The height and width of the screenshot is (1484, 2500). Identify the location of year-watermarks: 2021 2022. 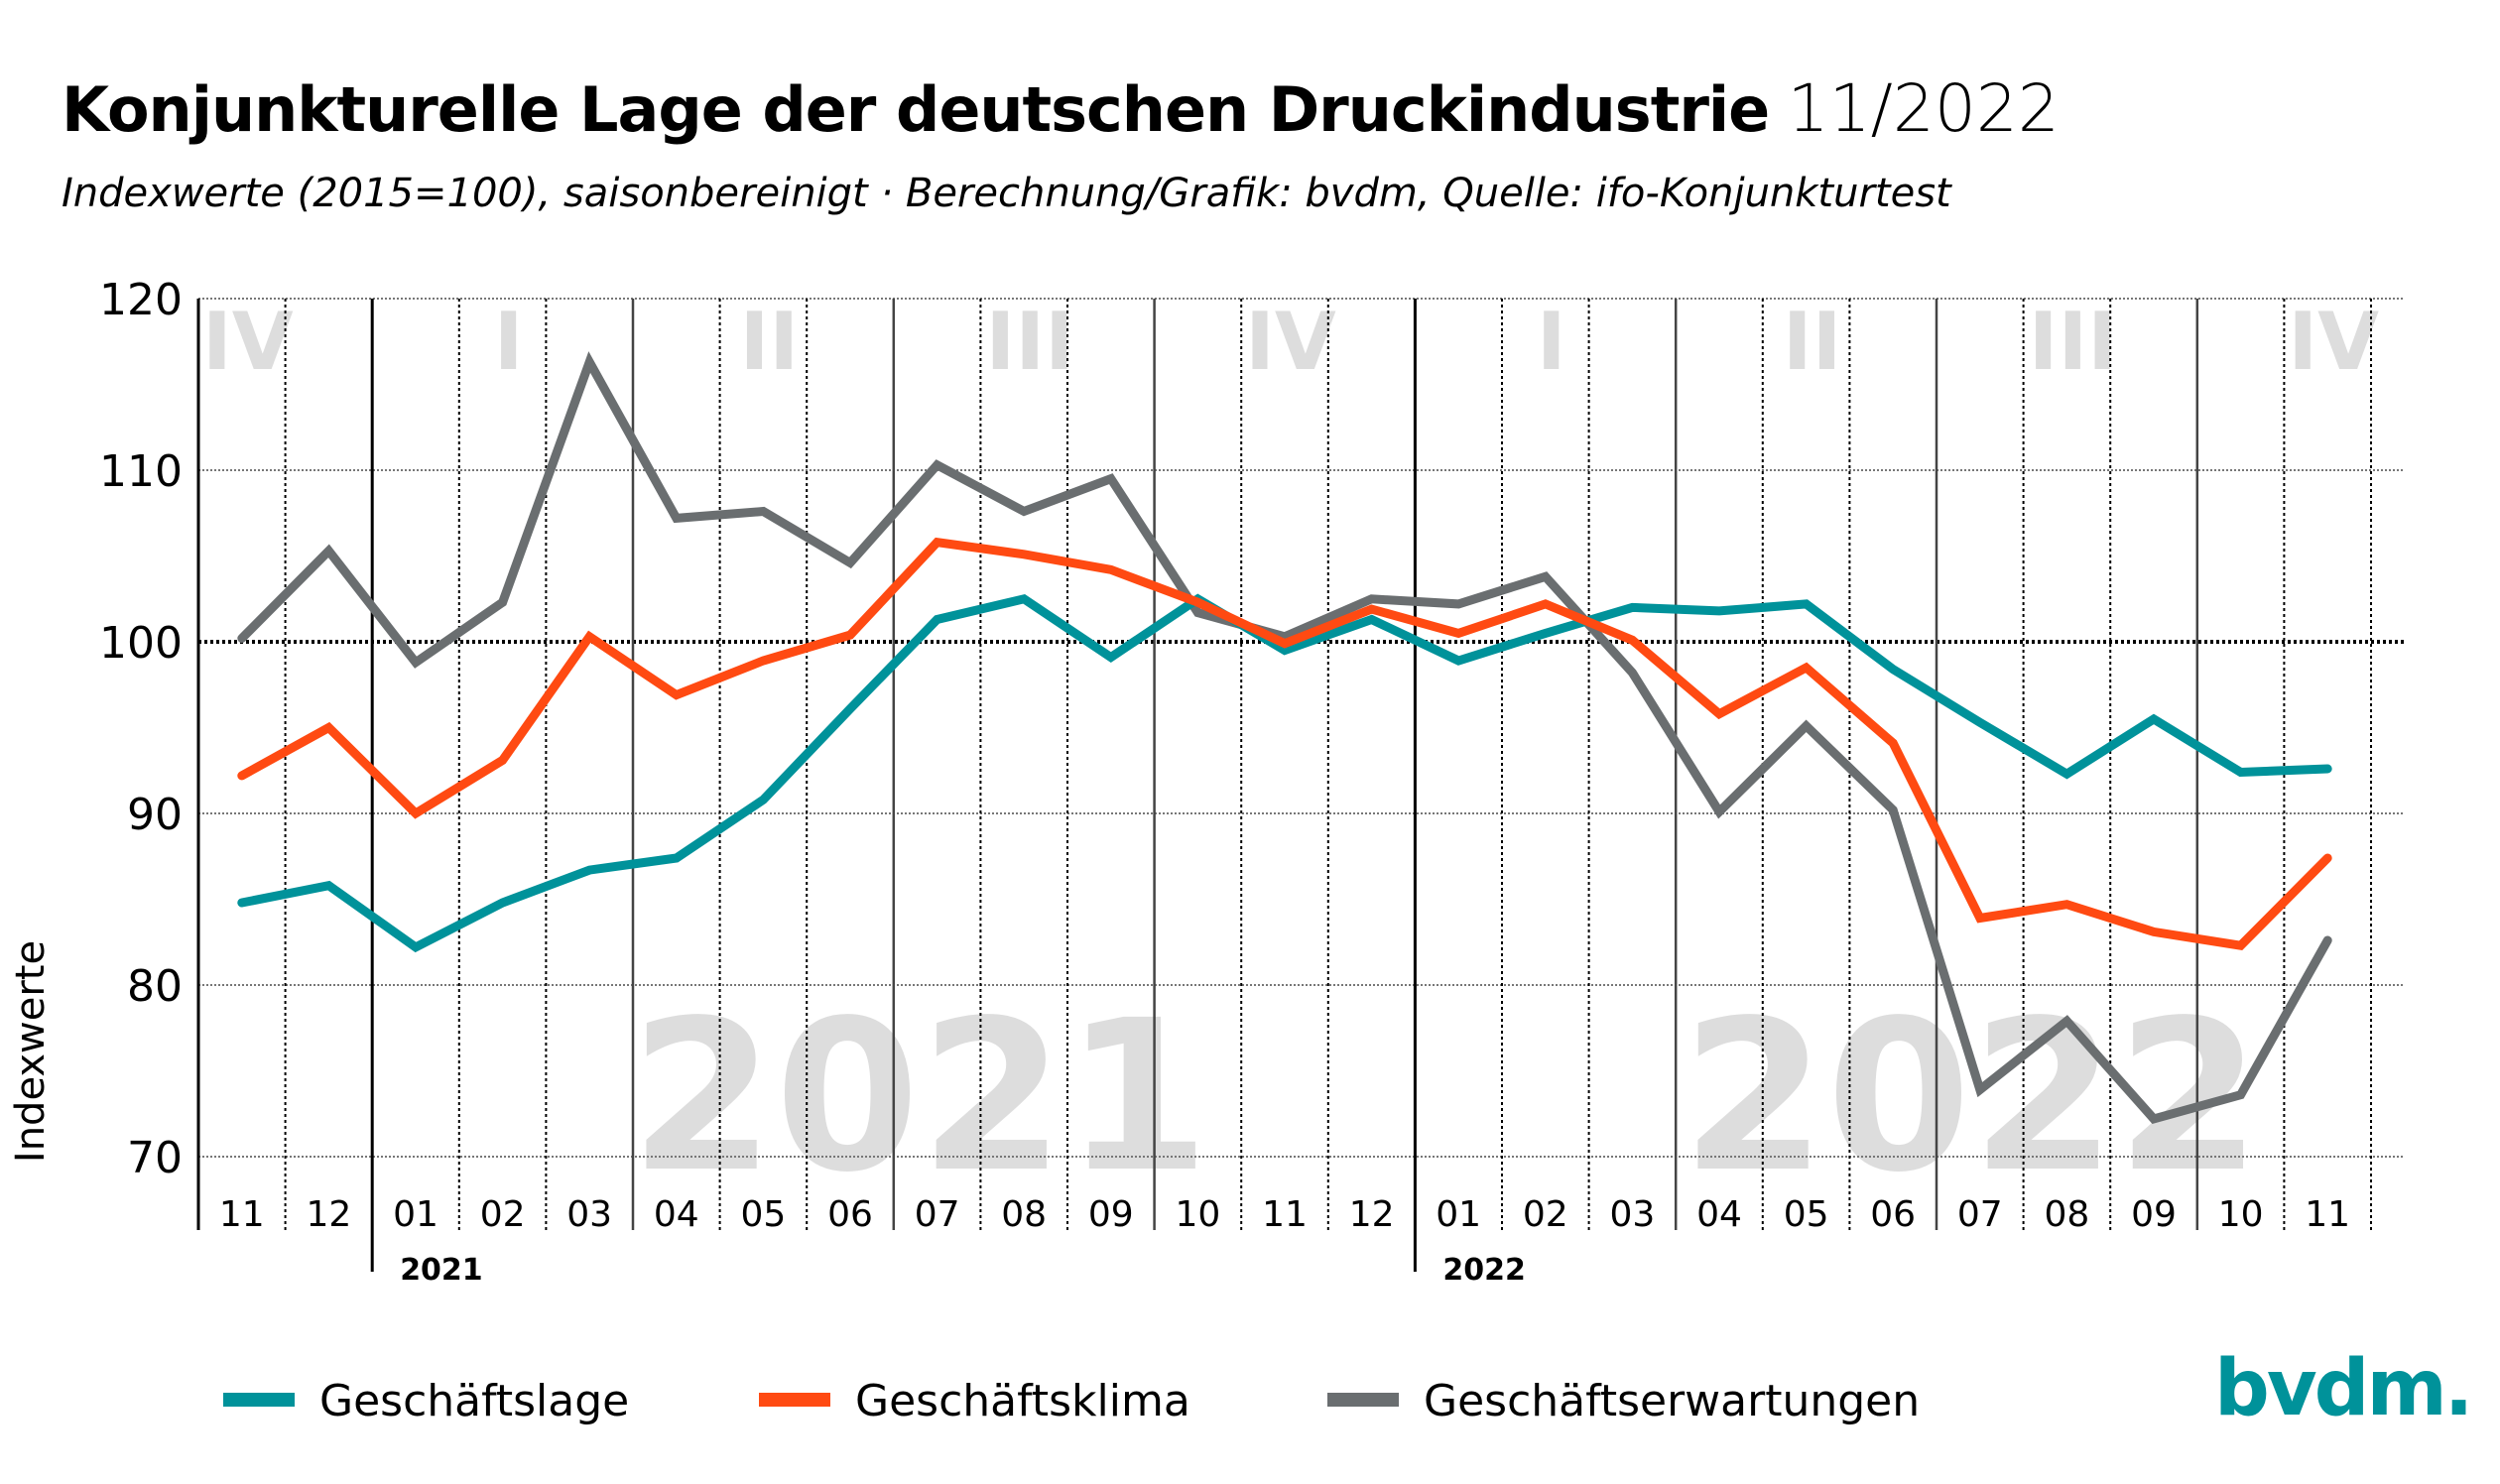
(1446, 1096).